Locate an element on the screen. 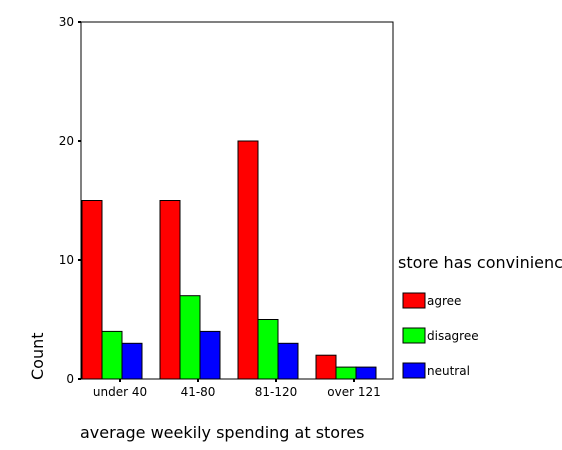 The image size is (562, 450). x-axis-ticks: under 40 41-80 81-120 over 121 is located at coordinates (237, 389).